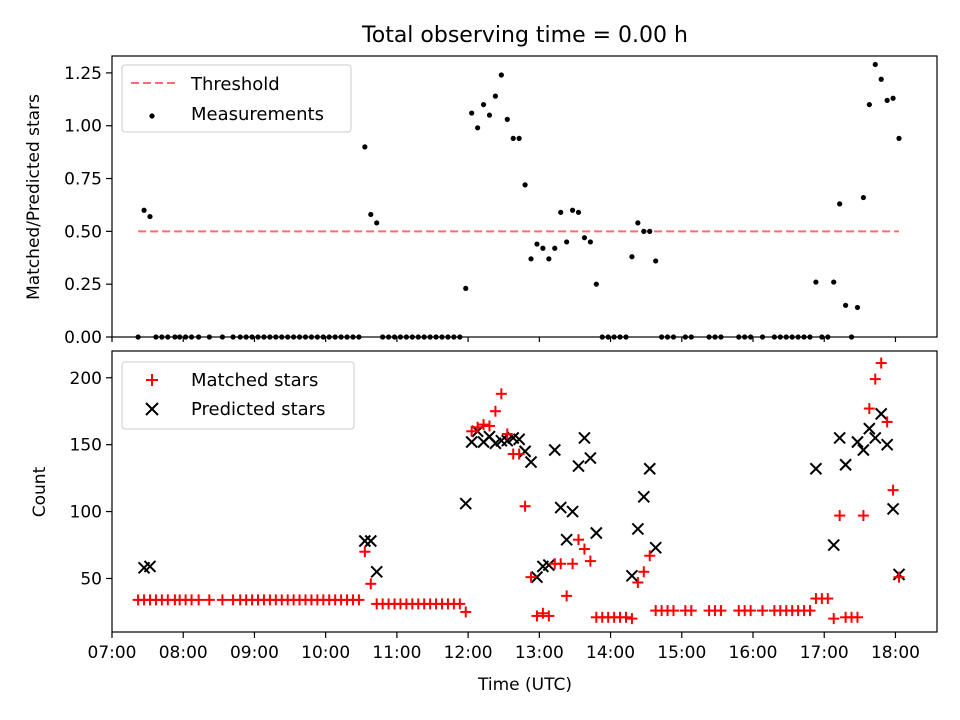  I want to click on top-y-tick-label: 1.25, so click(83, 74).